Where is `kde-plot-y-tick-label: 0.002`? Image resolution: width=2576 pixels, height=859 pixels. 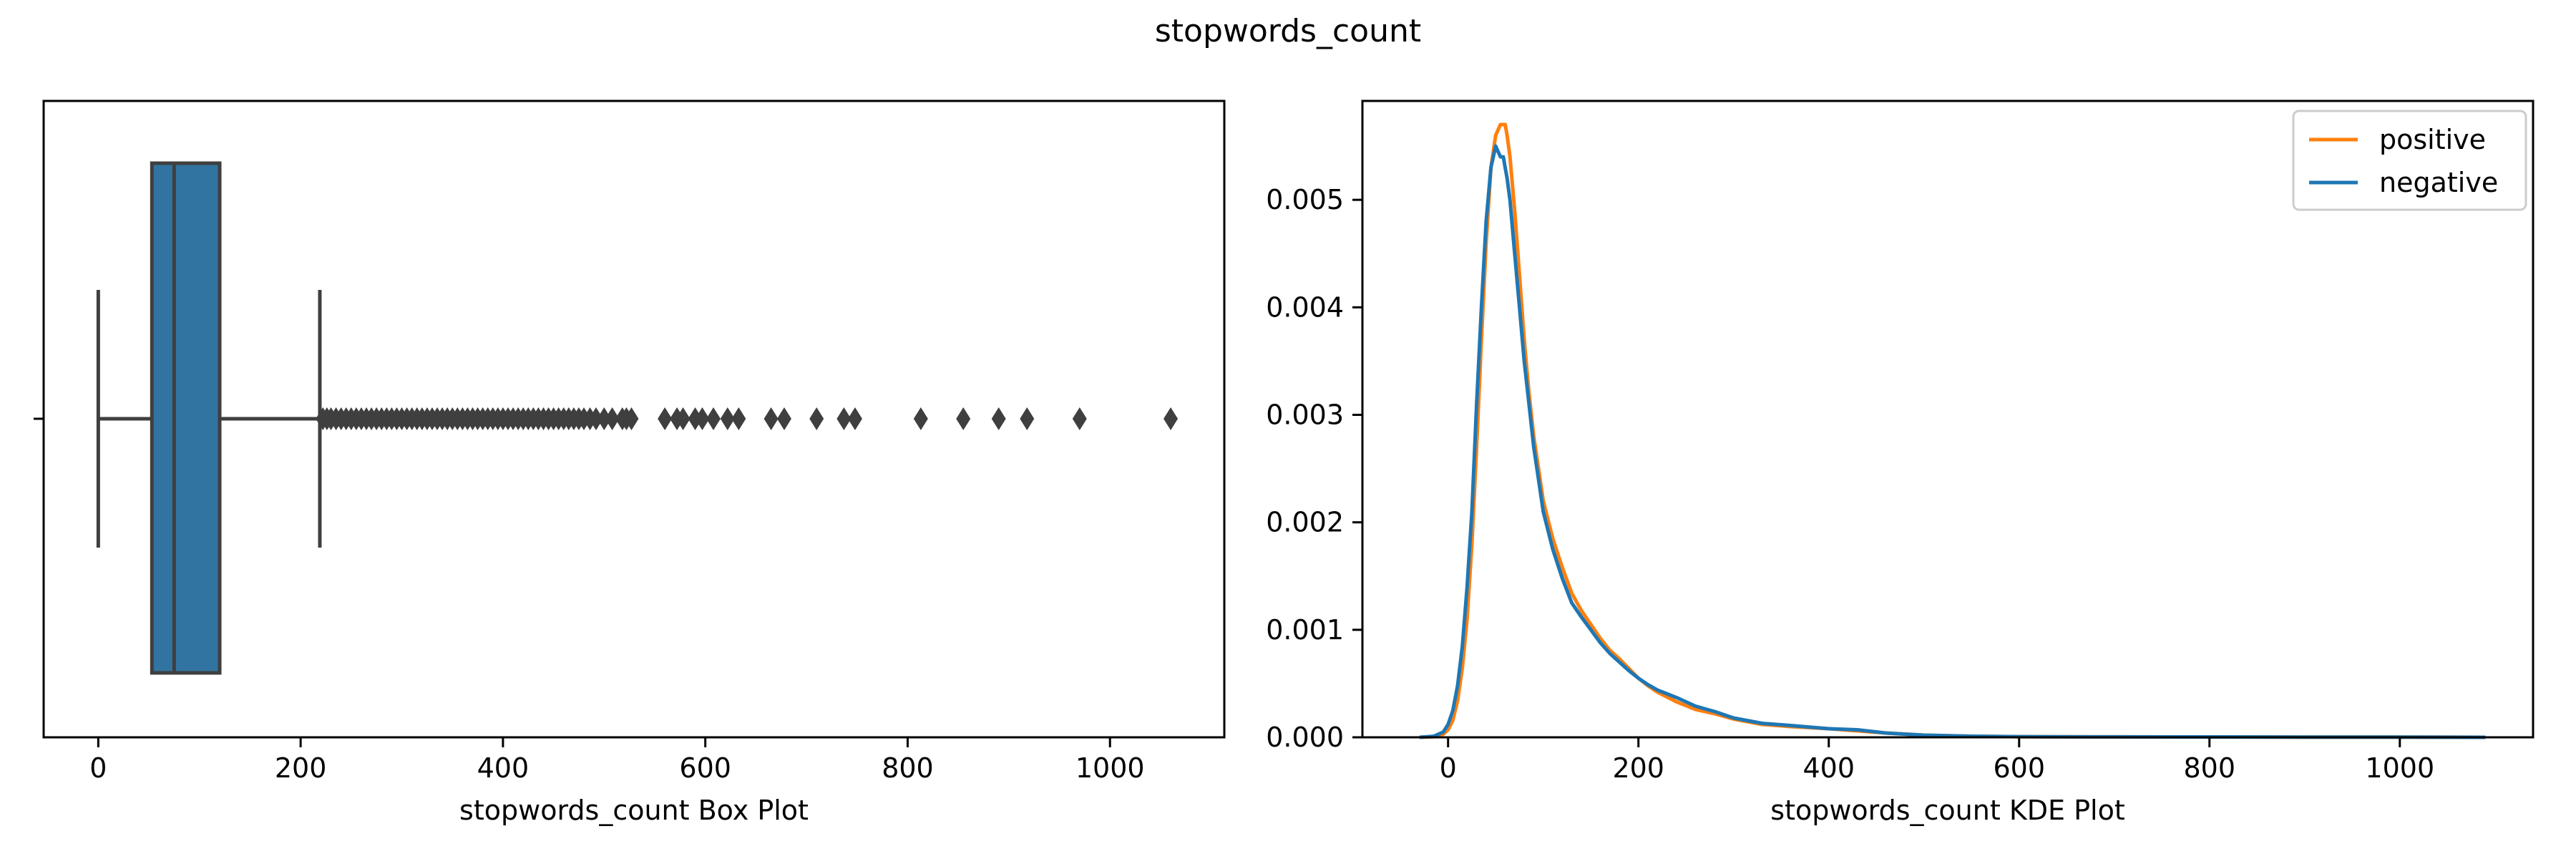
kde-plot-y-tick-label: 0.002 is located at coordinates (1305, 522).